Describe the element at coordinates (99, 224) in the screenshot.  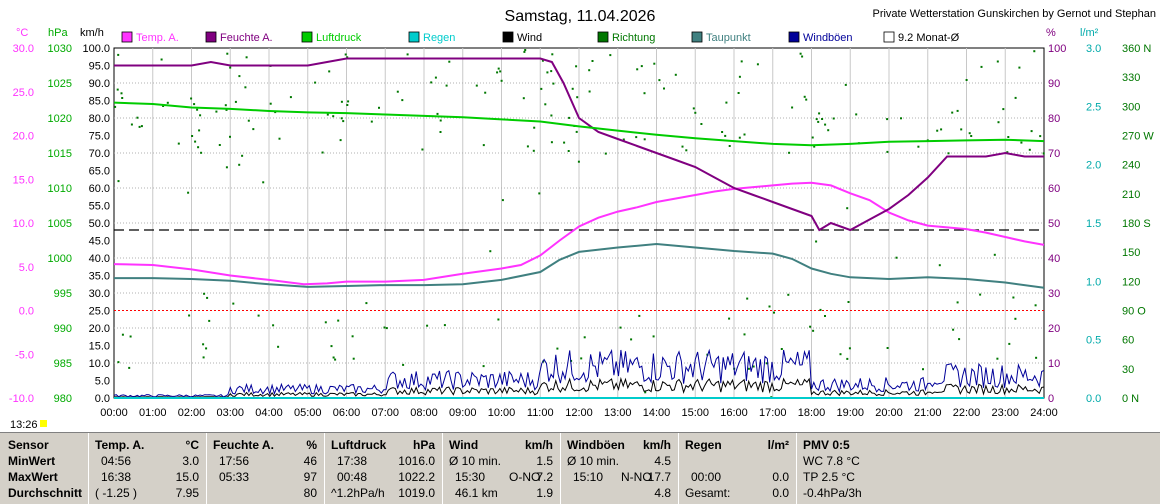
I see `axis-tick-label: 50.0` at that location.